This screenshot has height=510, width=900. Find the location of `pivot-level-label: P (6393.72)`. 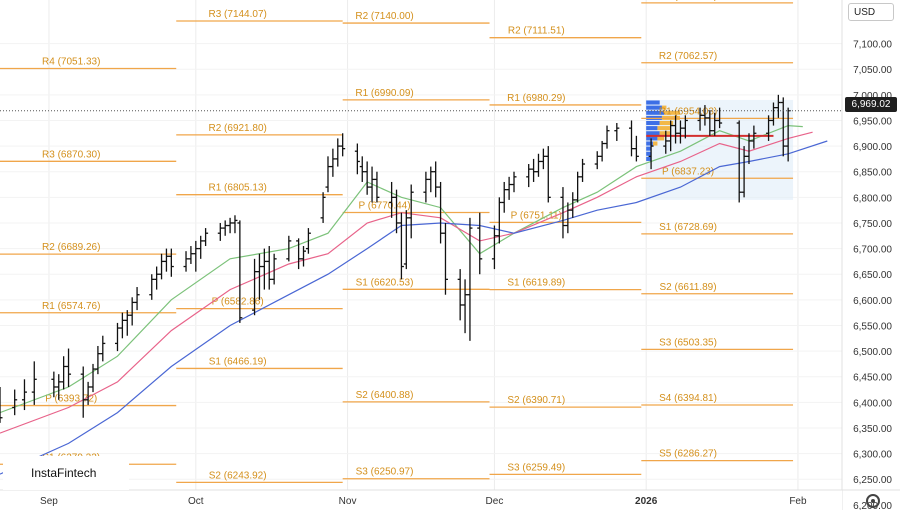

pivot-level-label: P (6393.72) is located at coordinates (71, 399).